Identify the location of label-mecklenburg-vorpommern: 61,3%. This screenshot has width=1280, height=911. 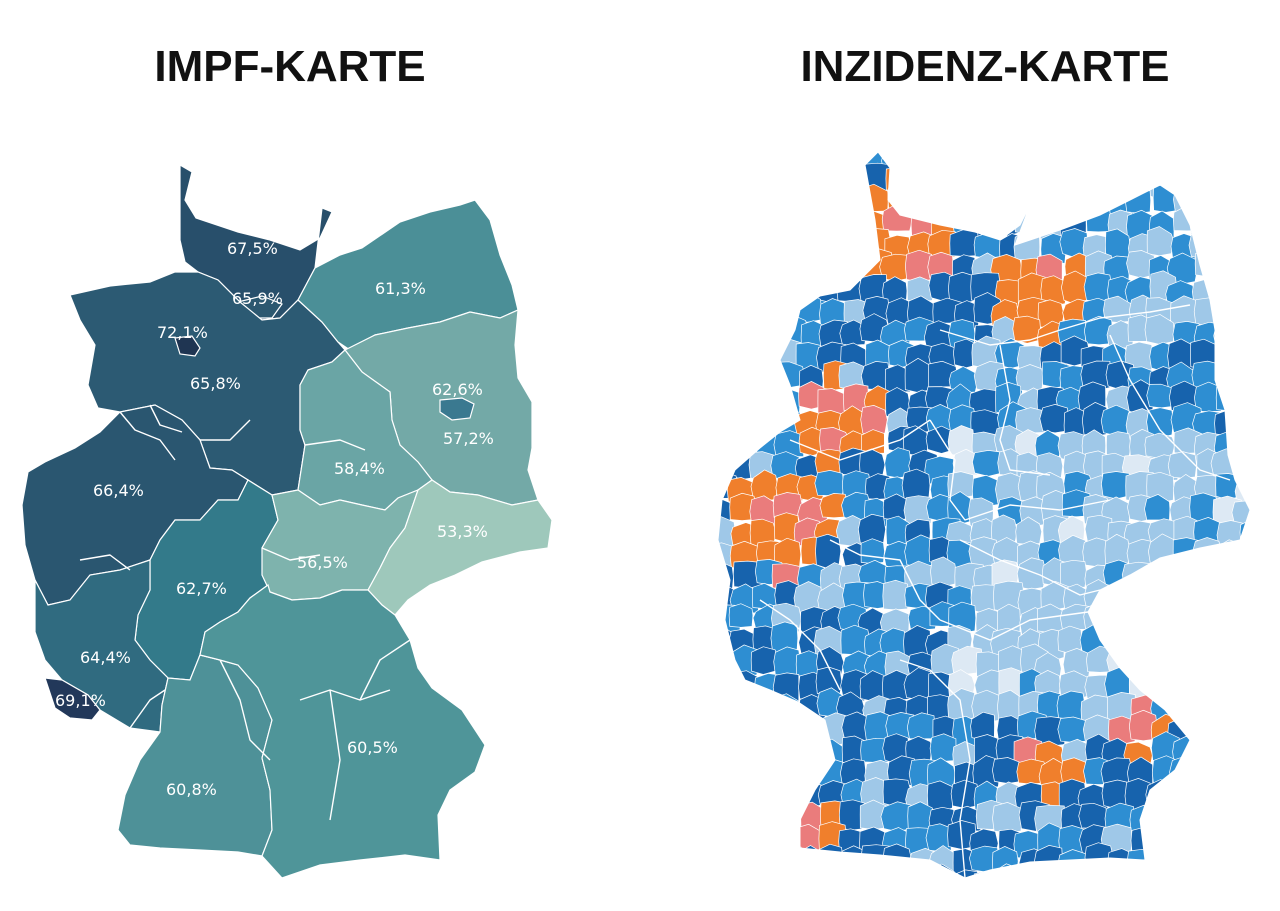
(400, 288).